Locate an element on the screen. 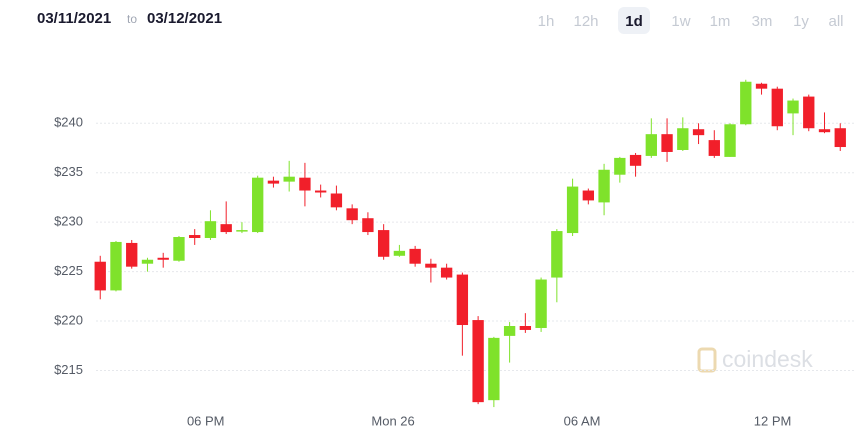 The width and height of the screenshot is (865, 445). range-button: 1y is located at coordinates (801, 21).